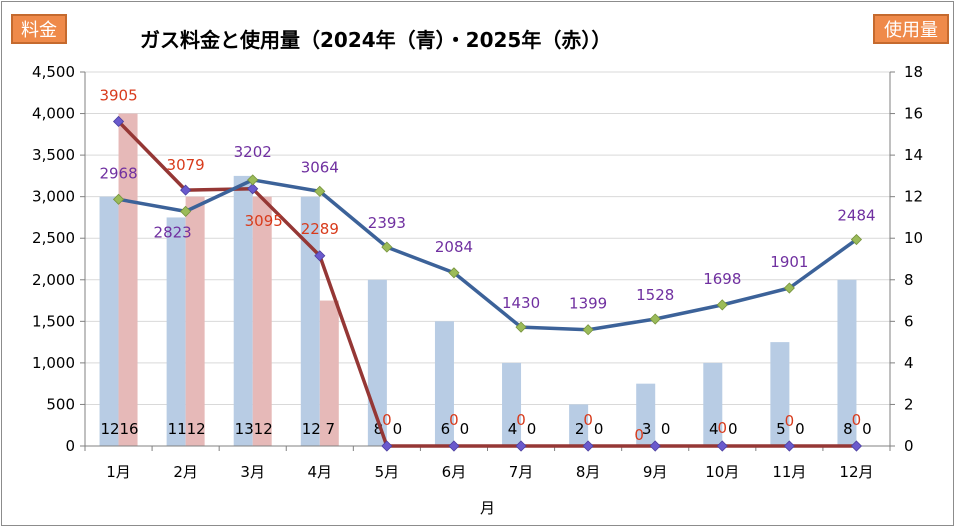 Image resolution: width=955 pixels, height=527 pixels. Describe the element at coordinates (913, 114) in the screenshot. I see `y-right-tick-label: 16` at that location.